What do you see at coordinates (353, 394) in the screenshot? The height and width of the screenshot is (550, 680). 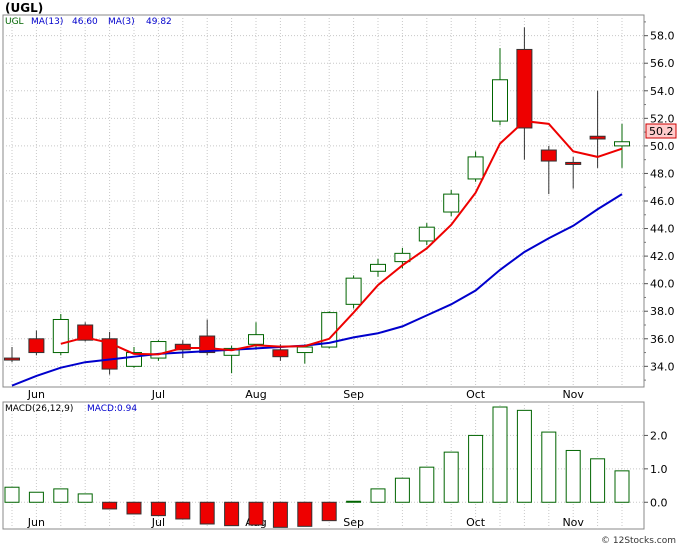 I see `price-x-tick-label: Sep` at bounding box center [353, 394].